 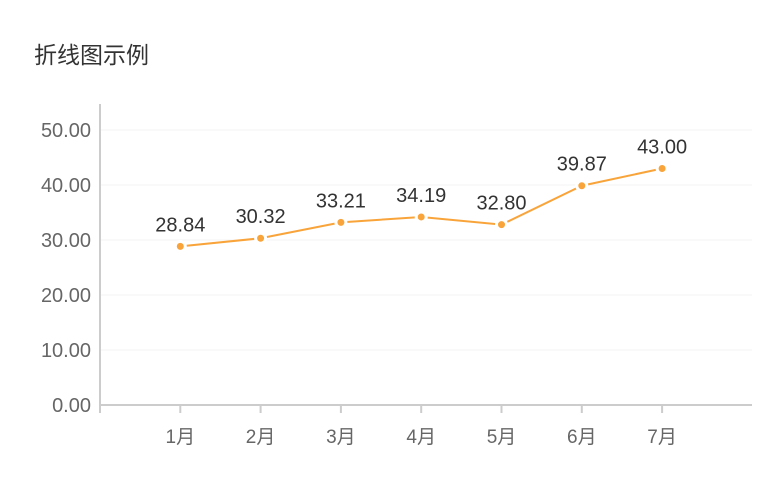 I want to click on y-tick-label: 50.00, so click(x=66, y=131).